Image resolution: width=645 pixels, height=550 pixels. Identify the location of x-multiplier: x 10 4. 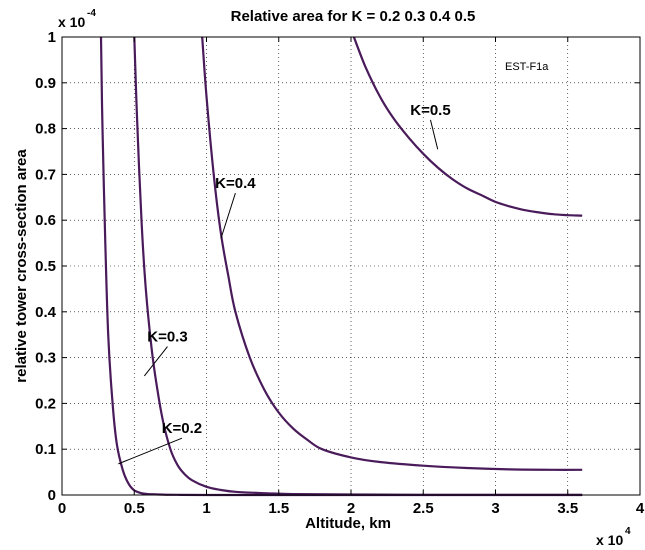
(613, 537).